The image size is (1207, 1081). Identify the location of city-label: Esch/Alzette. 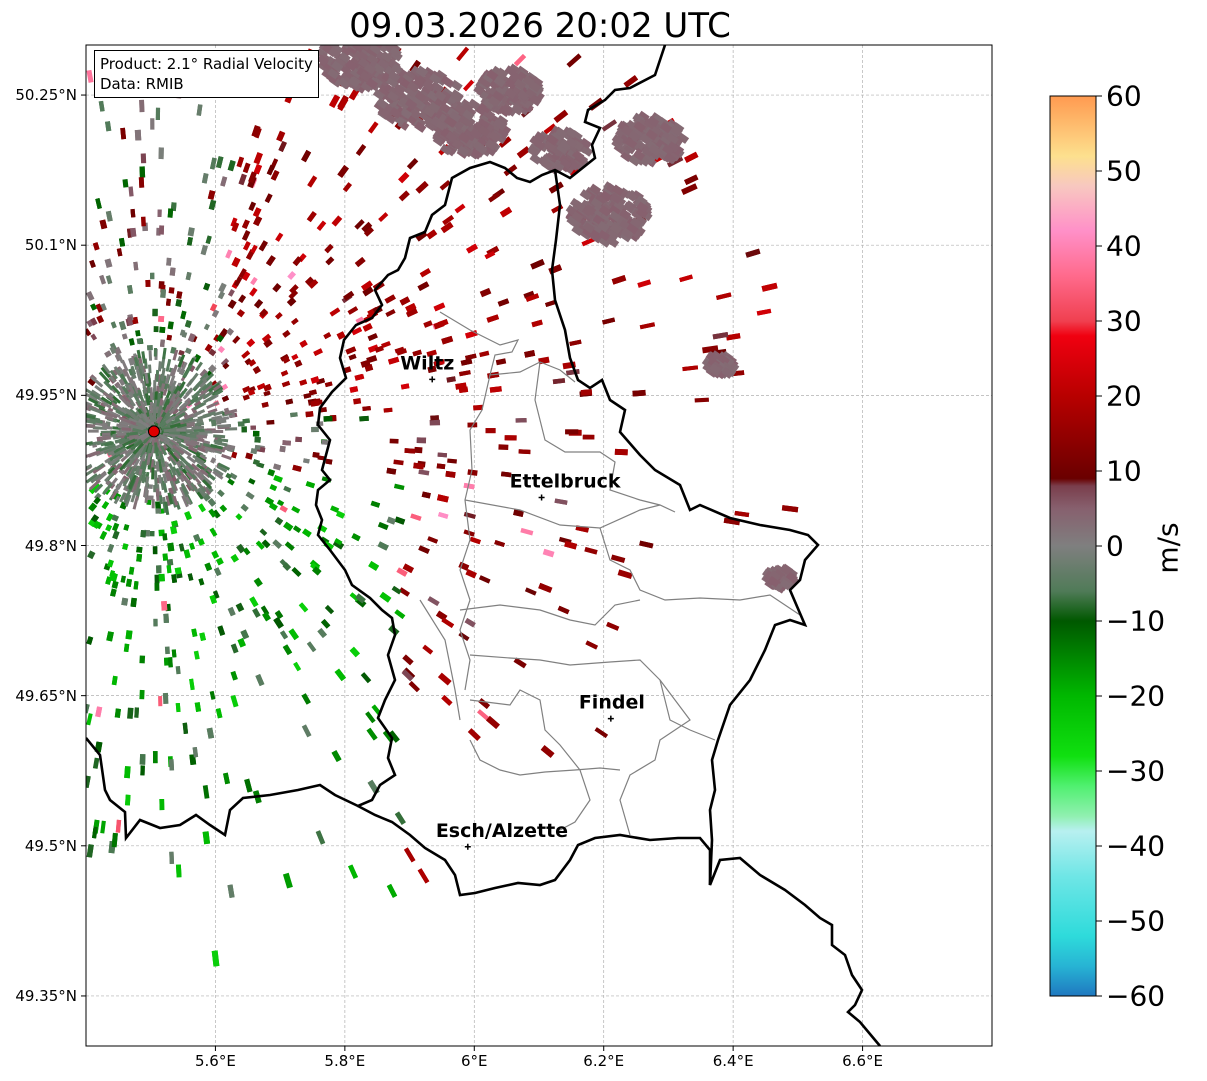
(502, 831).